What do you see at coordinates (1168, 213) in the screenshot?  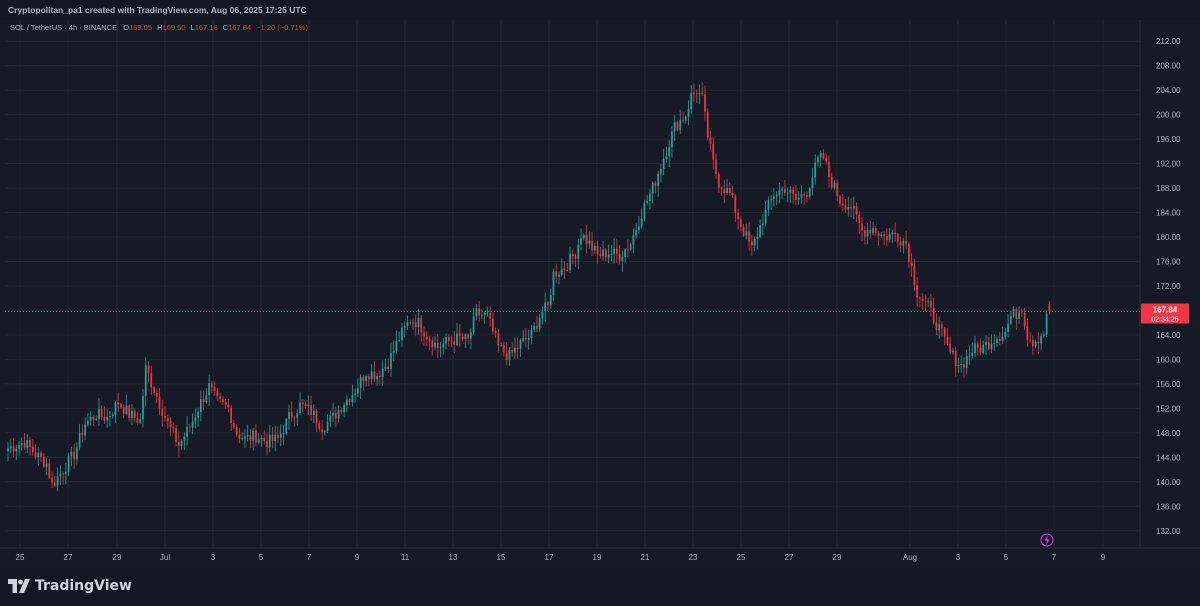 I see `price-tick-label: 184.00` at bounding box center [1168, 213].